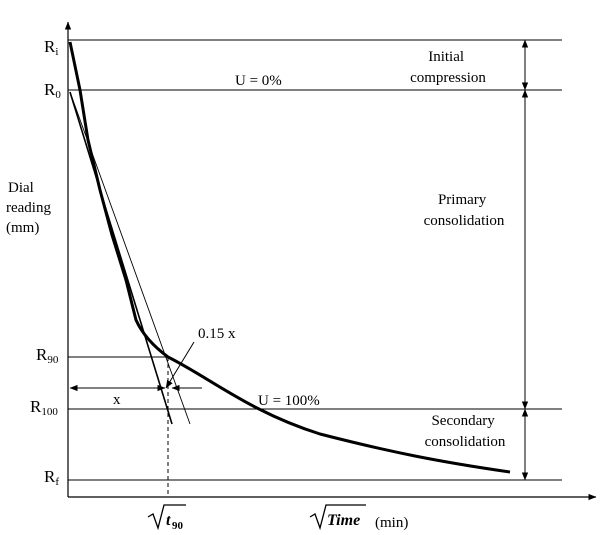 The width and height of the screenshot is (602, 535). Describe the element at coordinates (178, 526) in the screenshot. I see `svg-text: 90` at that location.